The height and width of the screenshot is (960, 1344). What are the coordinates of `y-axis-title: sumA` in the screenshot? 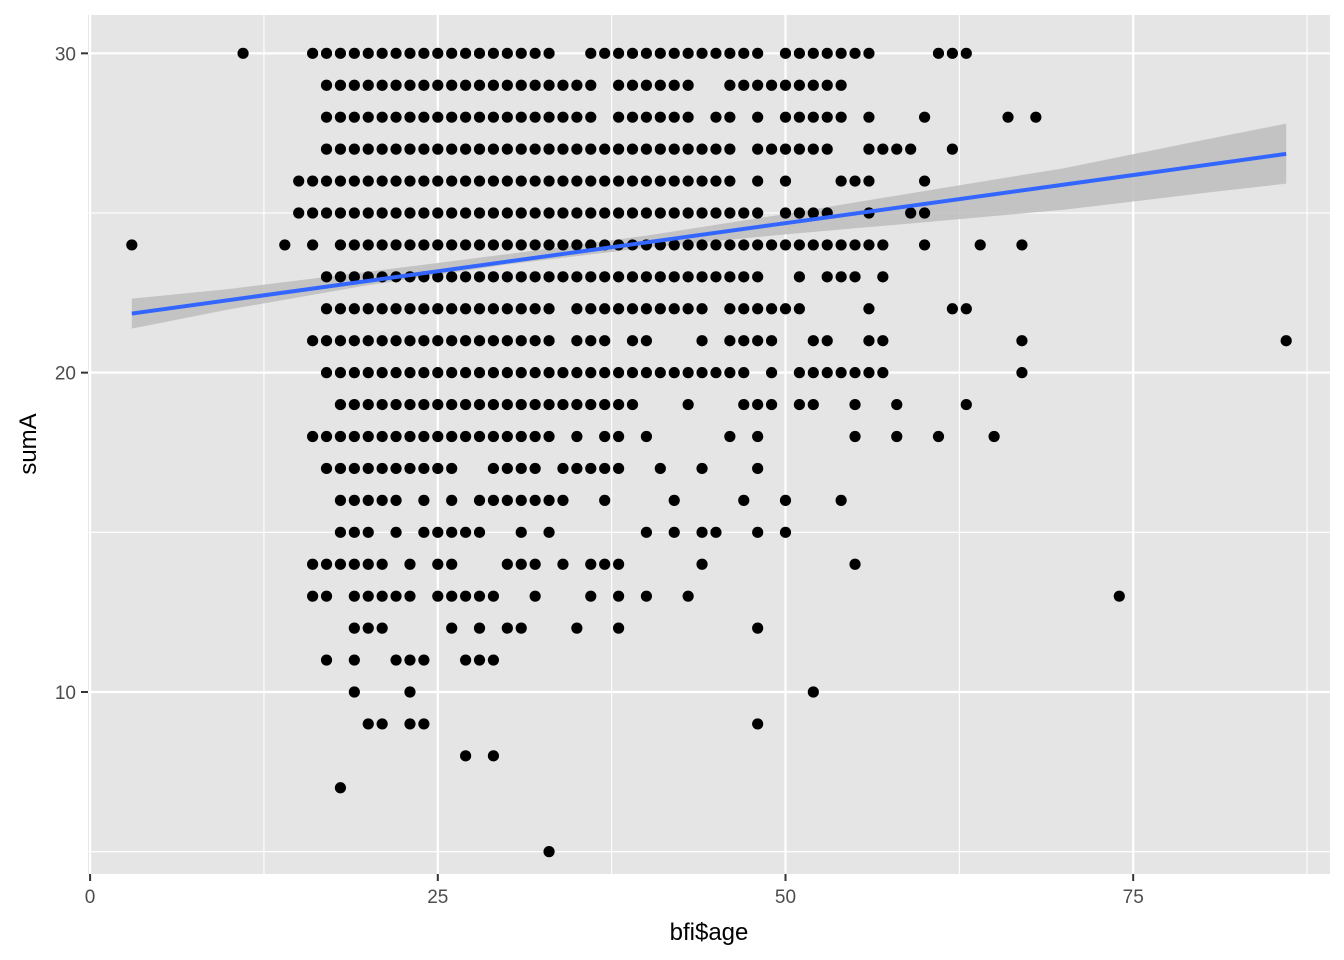 It's located at (28, 443).